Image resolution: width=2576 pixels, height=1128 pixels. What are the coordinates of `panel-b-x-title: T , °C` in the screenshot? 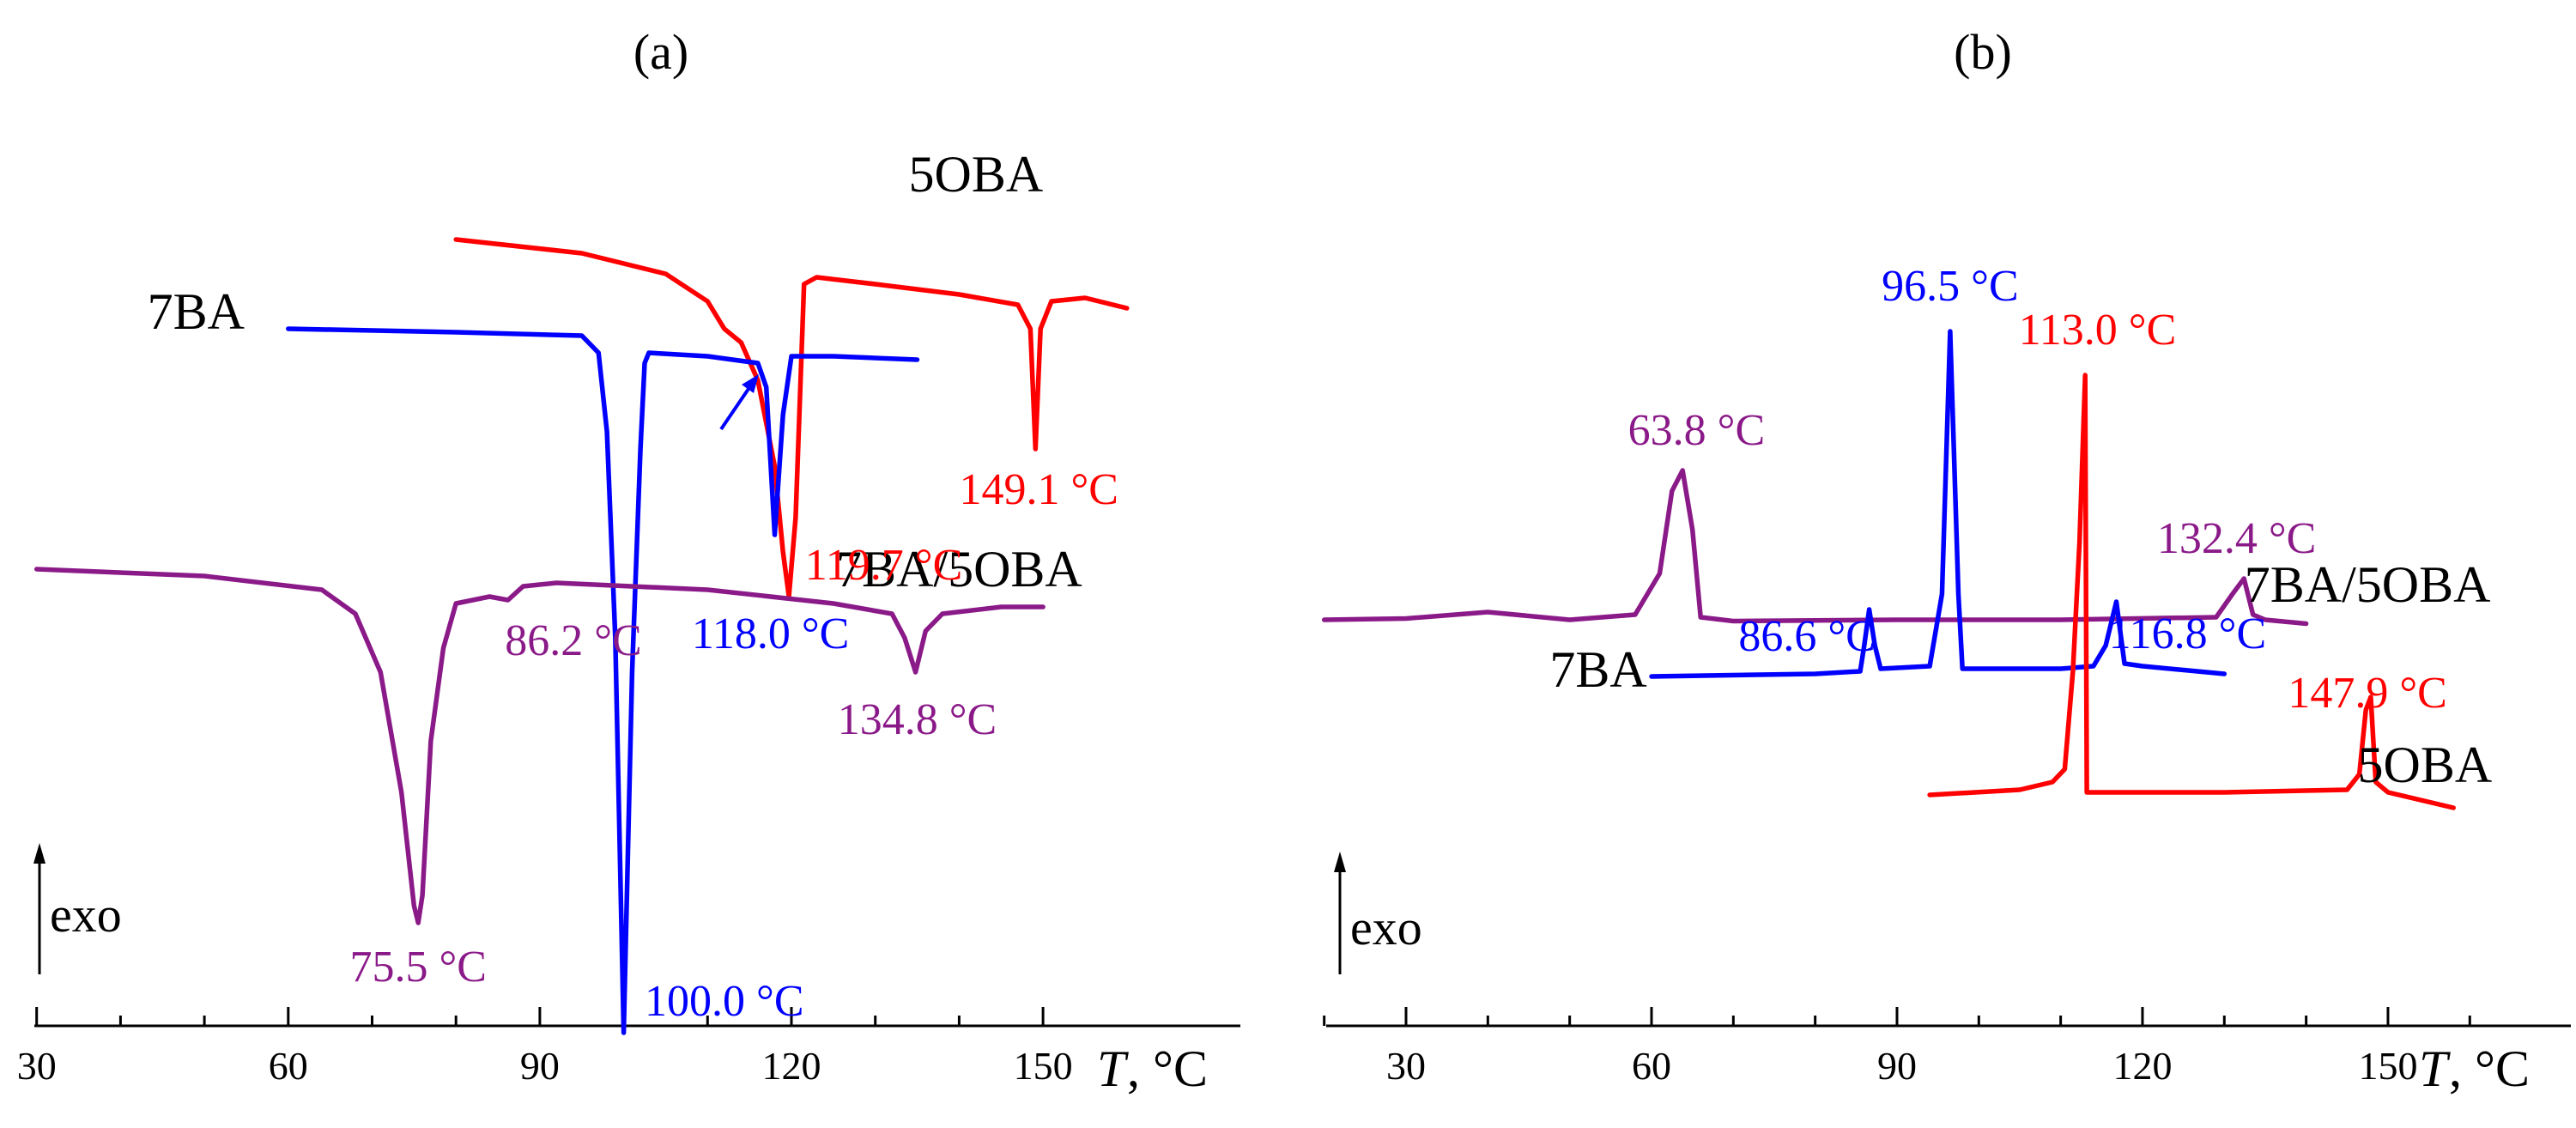 It's located at (2474, 1068).